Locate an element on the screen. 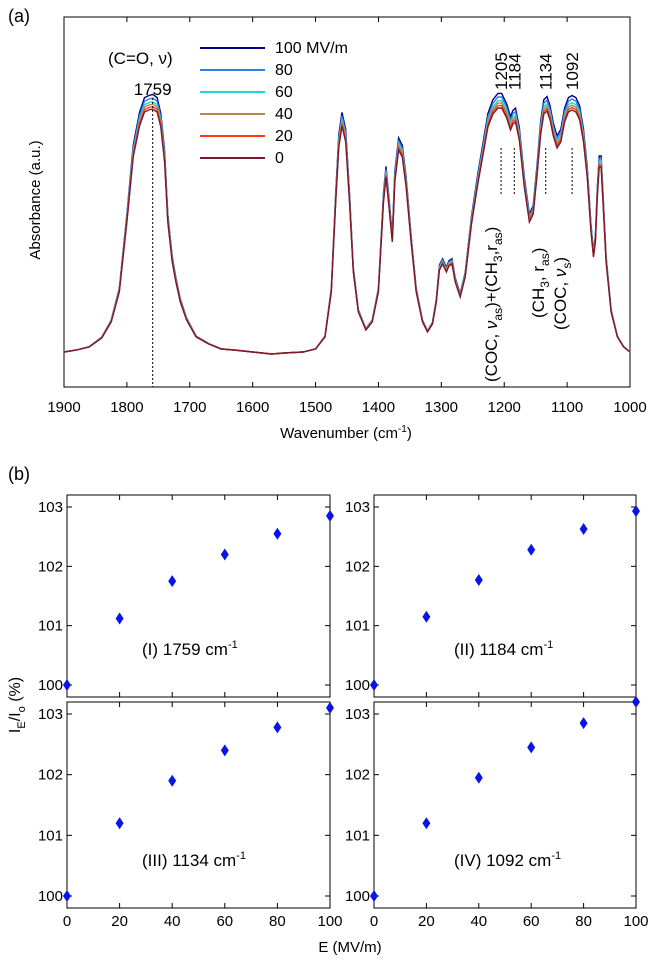 The height and width of the screenshot is (960, 650). legend: 100 MV/m 80 60 40 20 0 is located at coordinates (274, 103).